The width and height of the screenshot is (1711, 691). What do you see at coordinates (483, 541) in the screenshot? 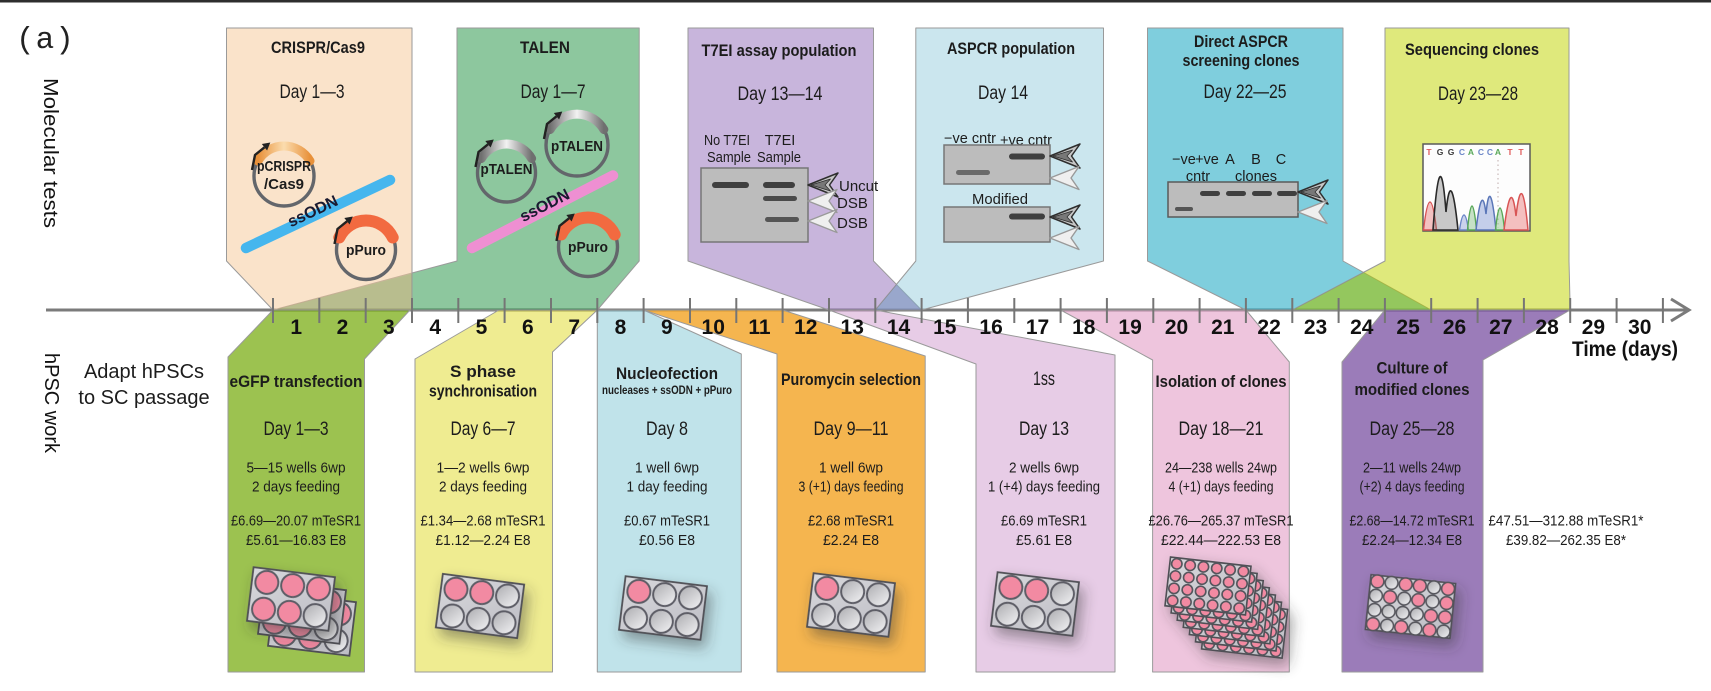
I see `svg-text: £1.12—2.24 E8` at bounding box center [483, 541].